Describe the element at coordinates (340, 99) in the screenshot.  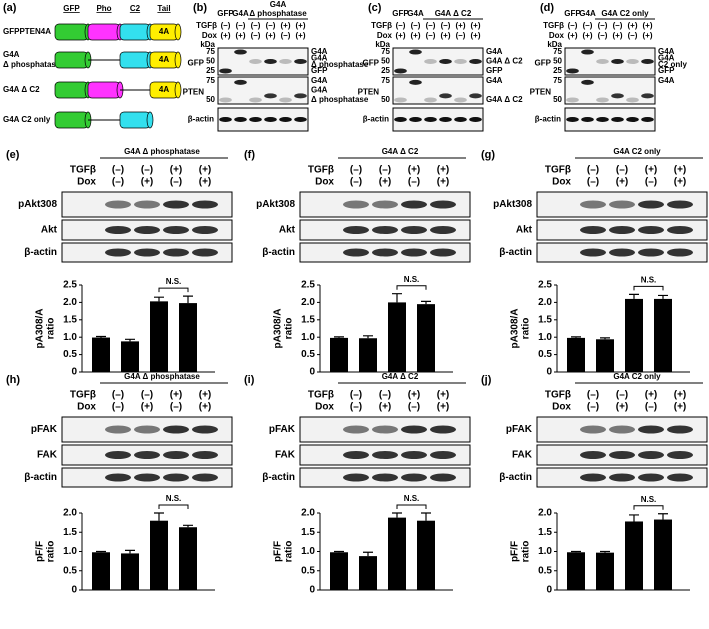
I see `band-label: Δ phosphatase` at that location.